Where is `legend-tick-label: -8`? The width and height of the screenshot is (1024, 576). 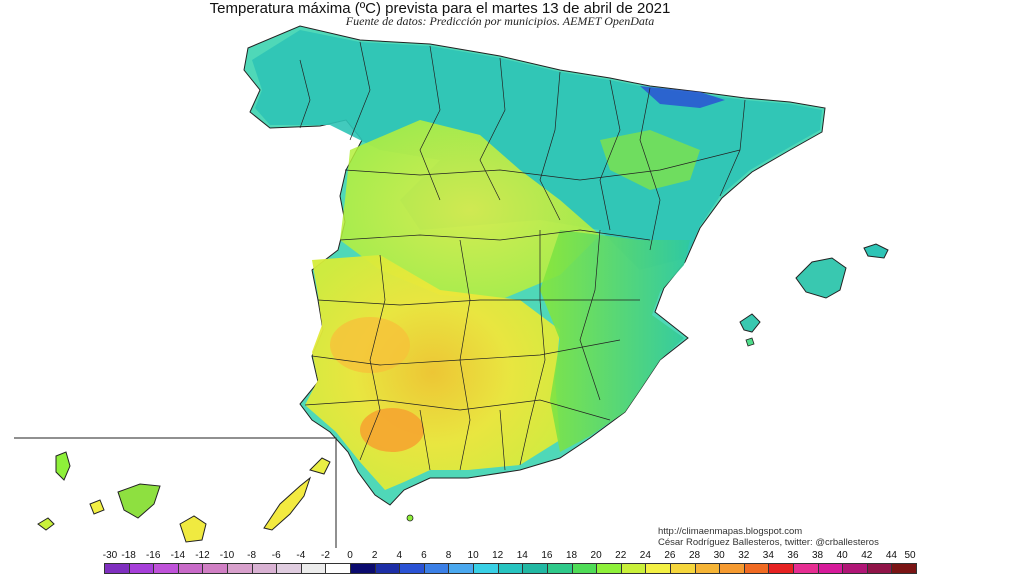 legend-tick-label: -8 is located at coordinates (252, 555).